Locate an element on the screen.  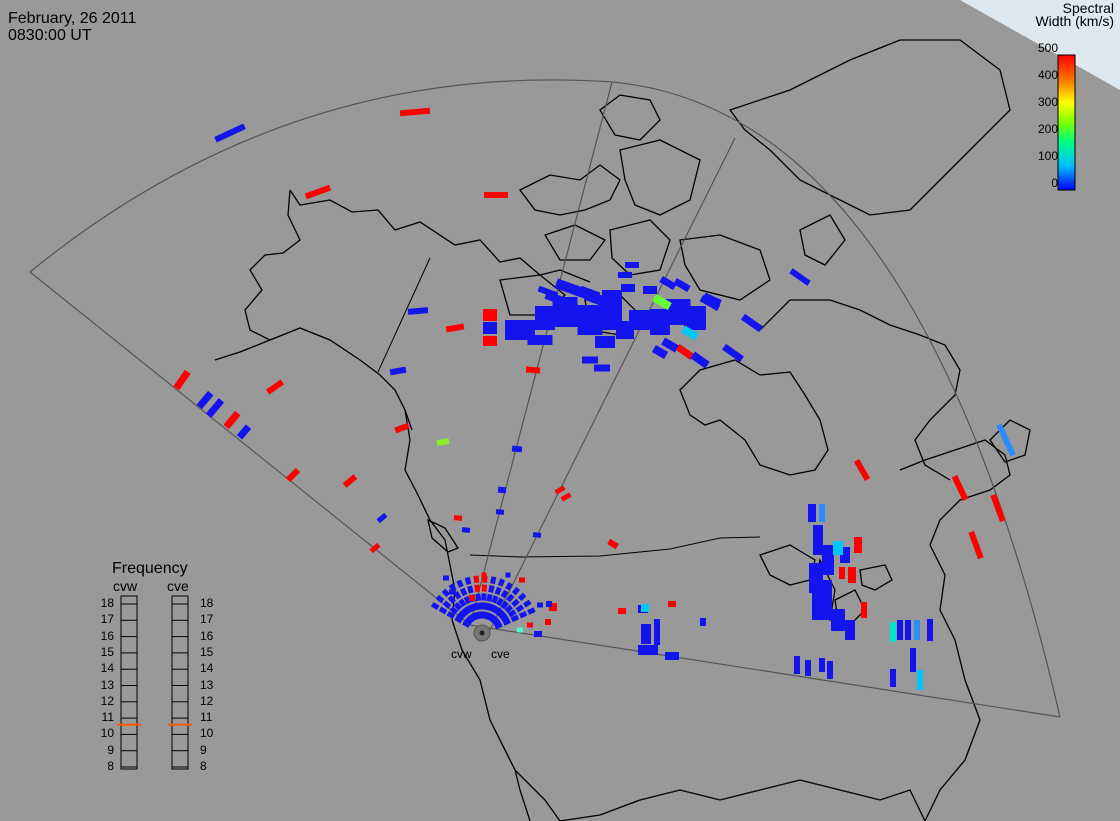
sky-corner is located at coordinates (1040, 45).